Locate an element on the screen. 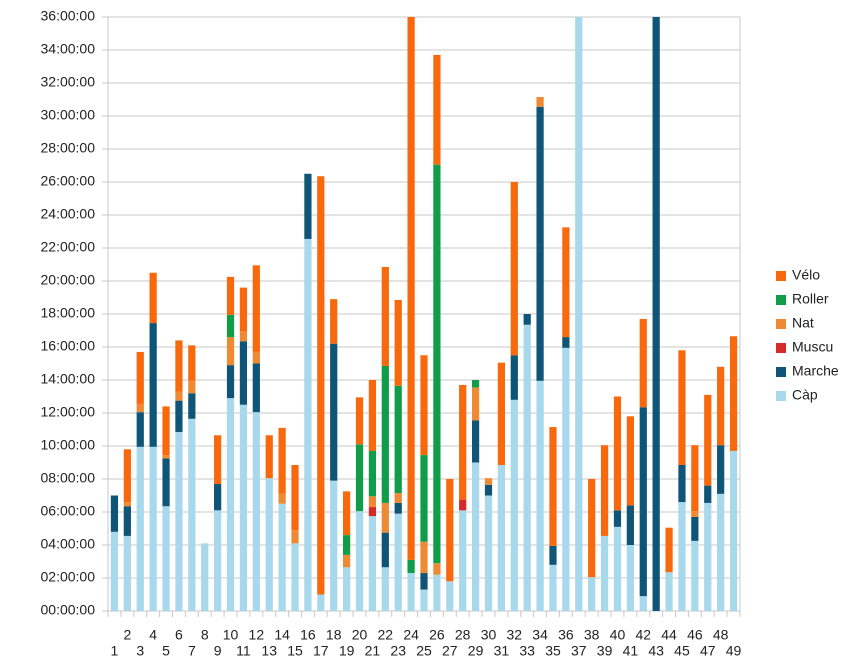  x-tick-label: 6 is located at coordinates (179, 635).